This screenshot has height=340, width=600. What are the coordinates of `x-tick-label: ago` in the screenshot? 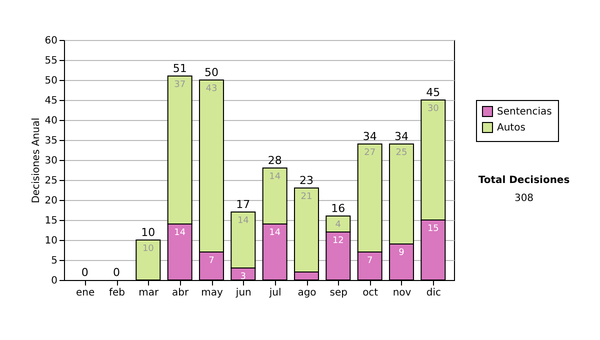 It's located at (307, 293).